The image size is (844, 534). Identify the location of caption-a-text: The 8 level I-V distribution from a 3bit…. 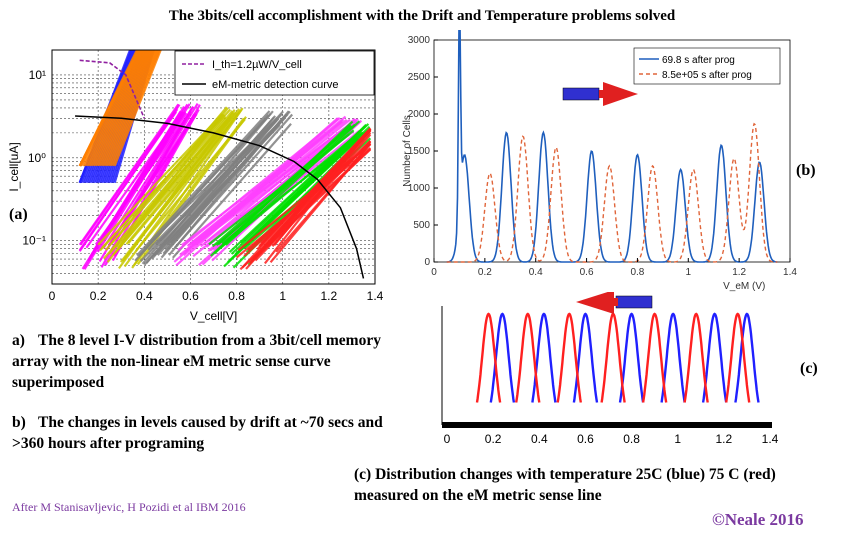
(196, 361).